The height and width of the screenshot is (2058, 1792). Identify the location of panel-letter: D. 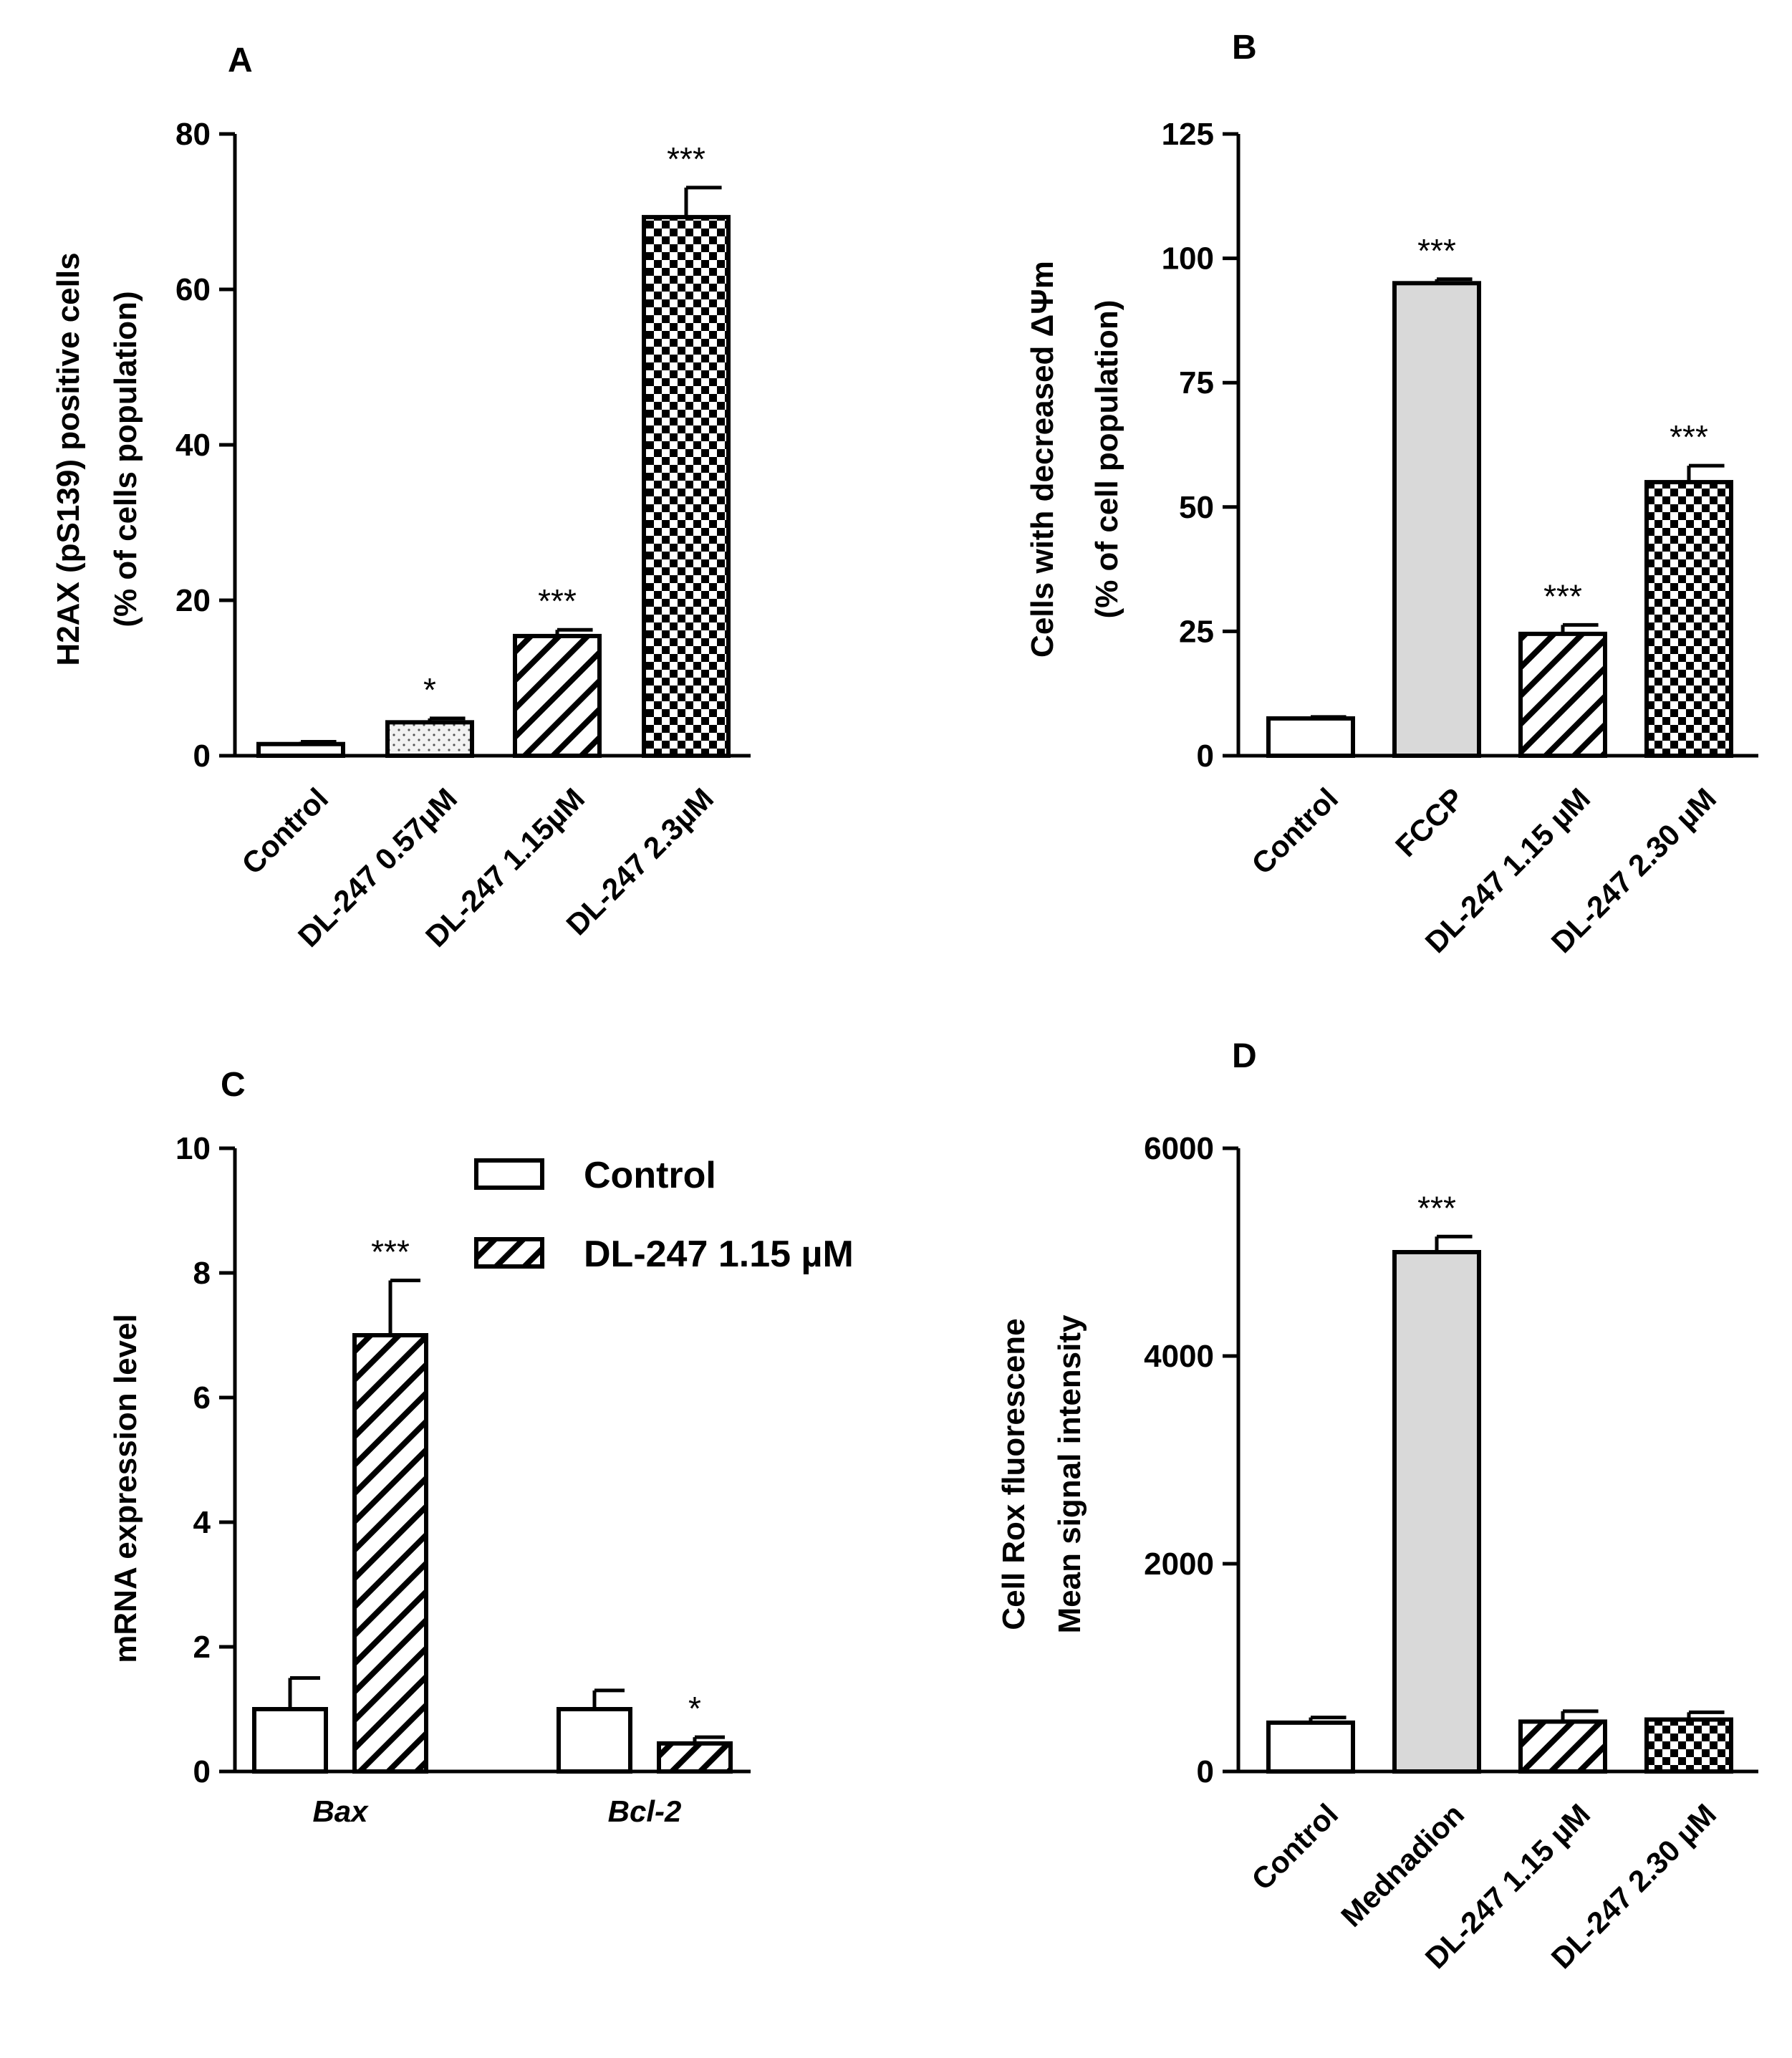
(1244, 1056).